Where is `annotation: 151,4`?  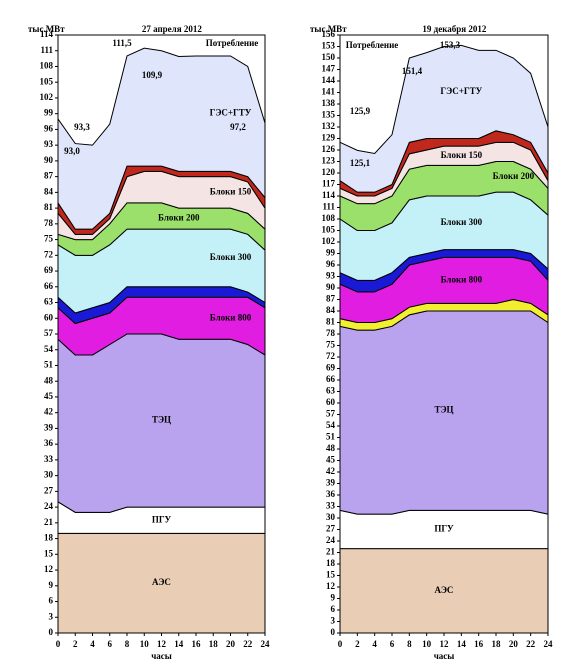
annotation: 151,4 is located at coordinates (412, 71).